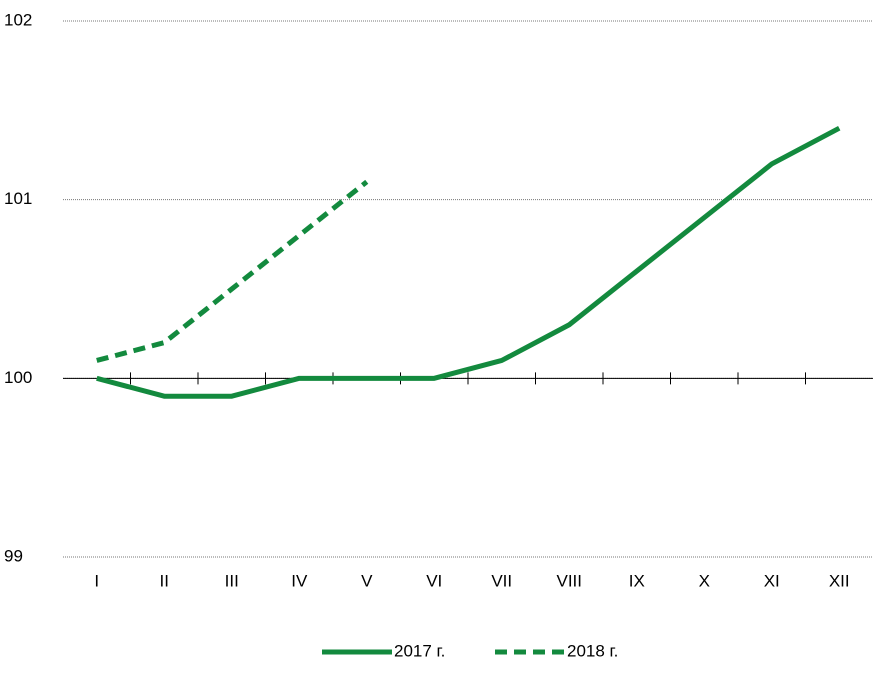 Image resolution: width=873 pixels, height=688 pixels. I want to click on x-tick-label: VIII, so click(569, 580).